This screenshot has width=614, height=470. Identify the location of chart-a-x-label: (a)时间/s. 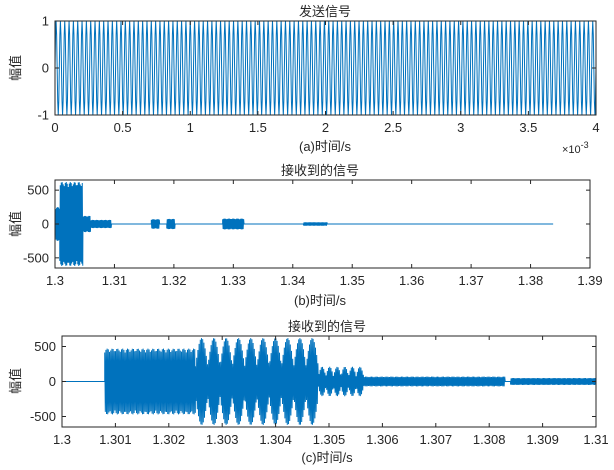
(325, 146).